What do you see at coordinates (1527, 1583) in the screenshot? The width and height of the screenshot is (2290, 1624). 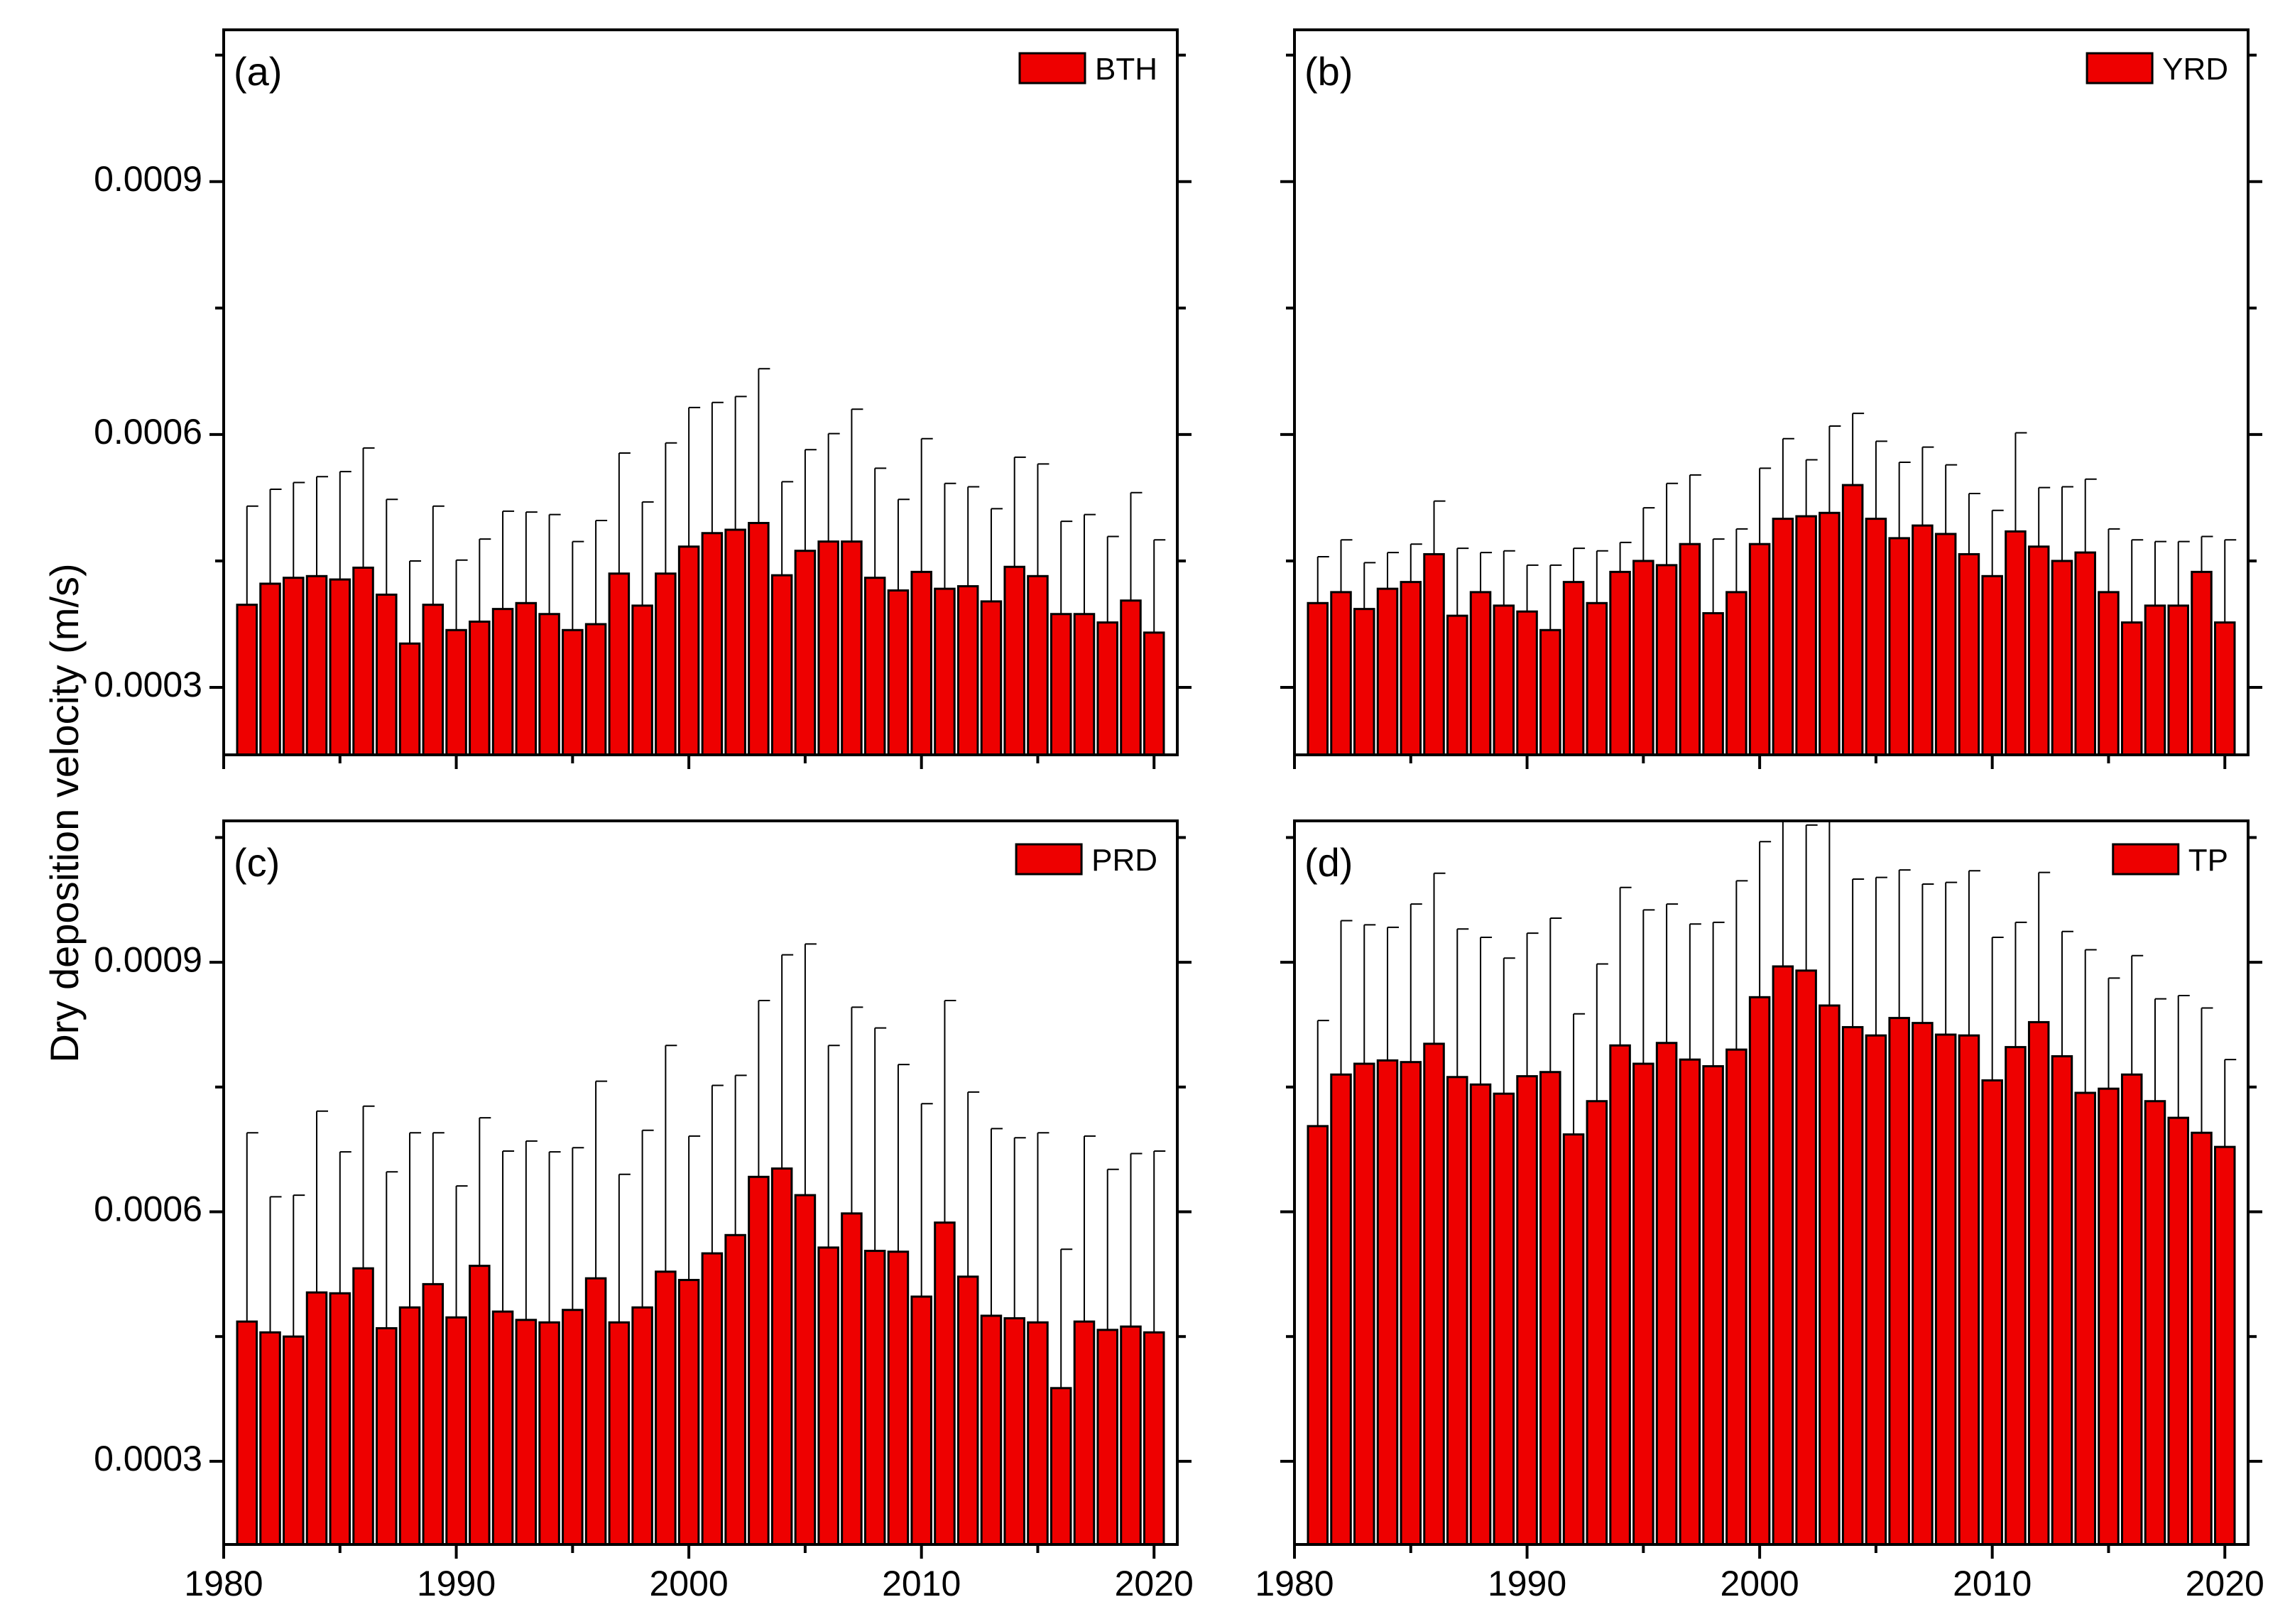 I see `panel-d-xtick-label-1990: 1990` at bounding box center [1527, 1583].